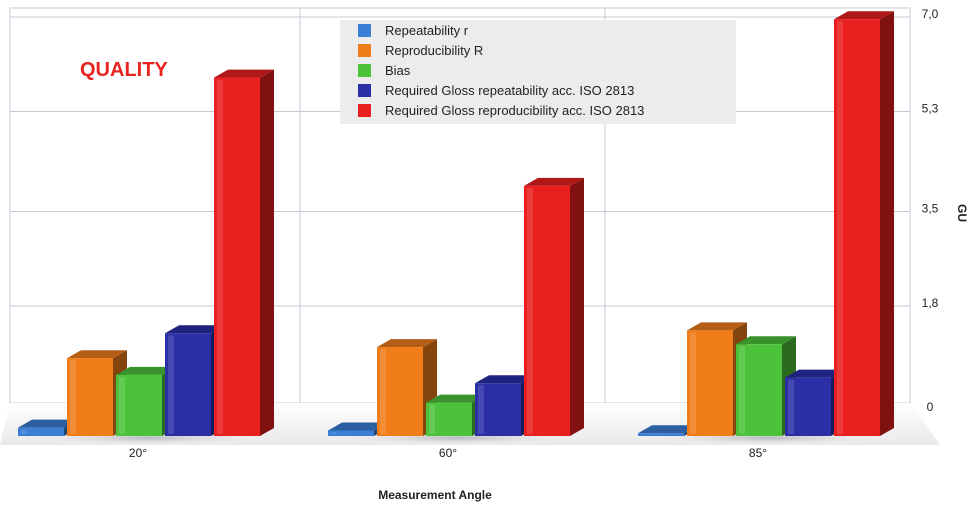  What do you see at coordinates (758, 453) in the screenshot?
I see `x-tick-label: 85°` at bounding box center [758, 453].